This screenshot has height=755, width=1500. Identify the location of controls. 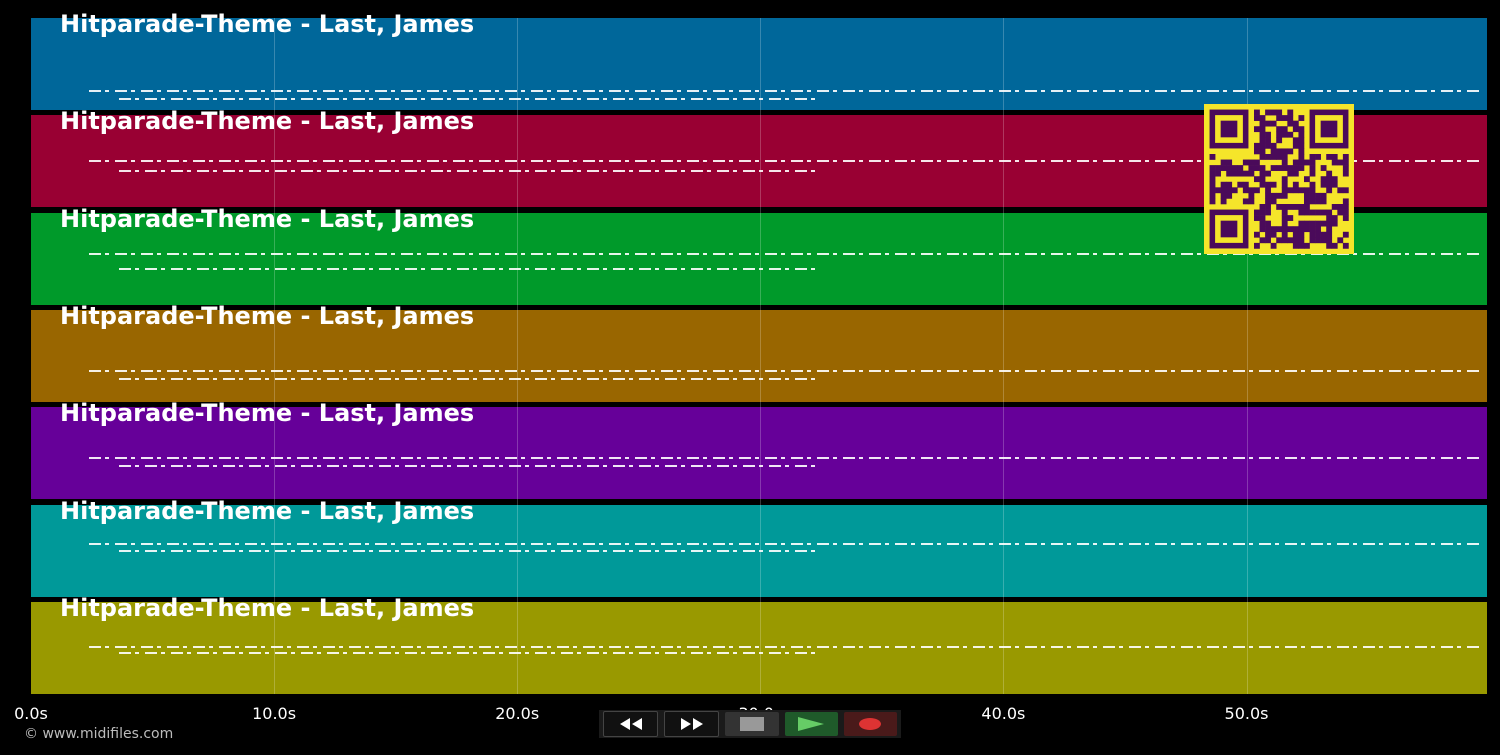
(750, 724).